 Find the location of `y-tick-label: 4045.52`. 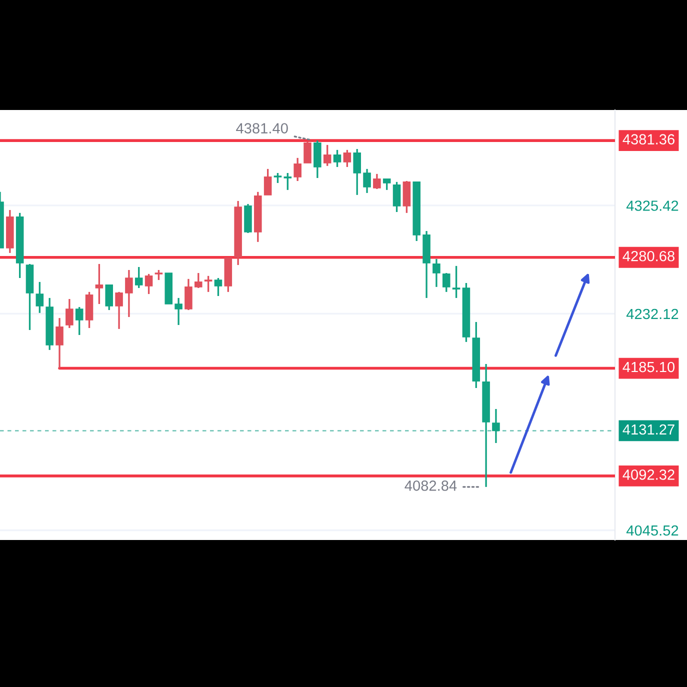

y-tick-label: 4045.52 is located at coordinates (652, 530).